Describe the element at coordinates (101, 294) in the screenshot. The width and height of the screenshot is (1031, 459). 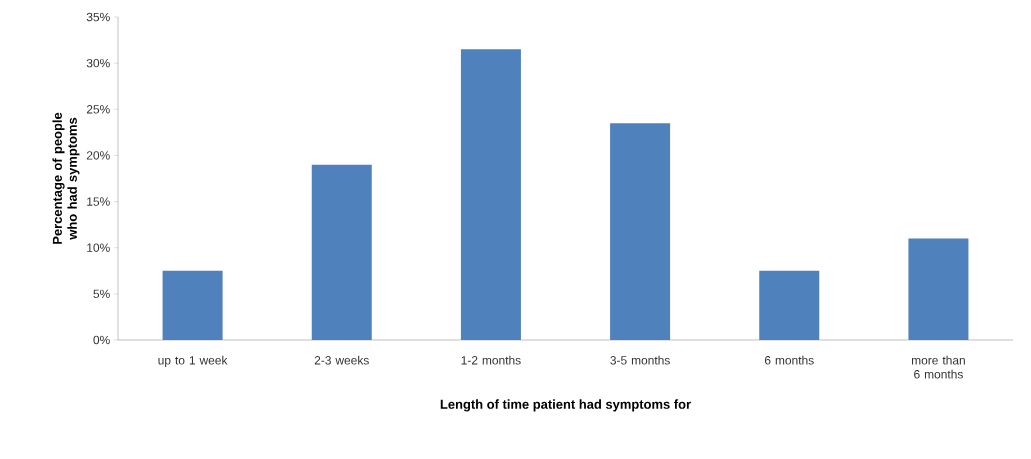
I see `y-tick-label: 5%` at that location.